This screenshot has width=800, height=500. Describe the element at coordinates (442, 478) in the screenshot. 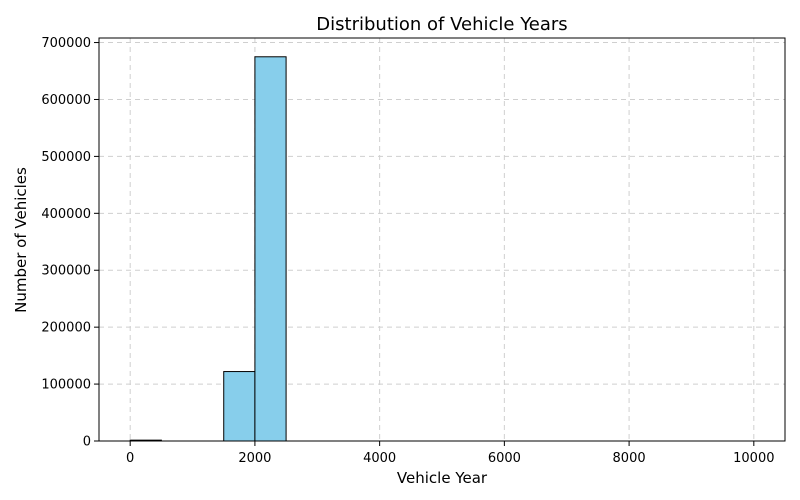

I see `x-axis-title: Vehicle Year` at that location.